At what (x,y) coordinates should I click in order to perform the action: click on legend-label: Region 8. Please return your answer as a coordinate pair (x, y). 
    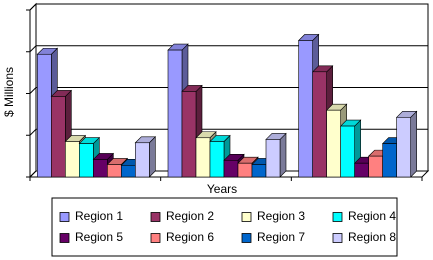
    Looking at the image, I should click on (372, 237).